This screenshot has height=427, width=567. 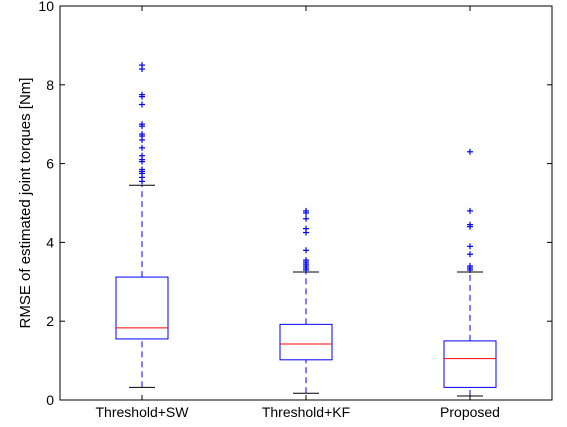 I want to click on y-axis-label: RMSE of estimated joint torques [Nm], so click(x=25, y=203).